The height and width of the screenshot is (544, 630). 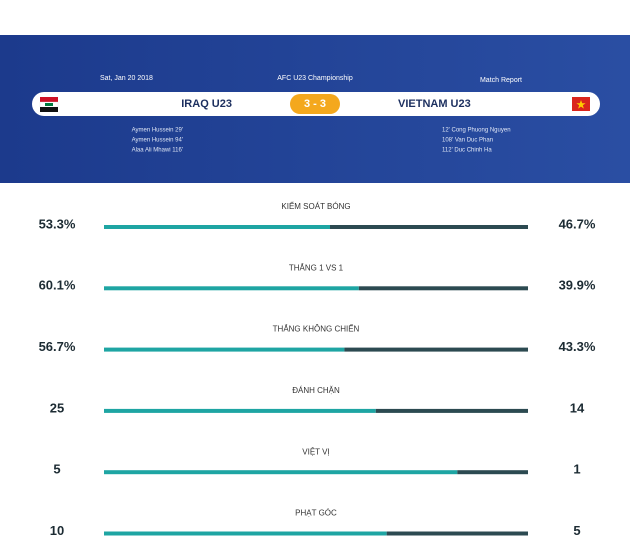 I want to click on away-value: 14, so click(x=577, y=407).